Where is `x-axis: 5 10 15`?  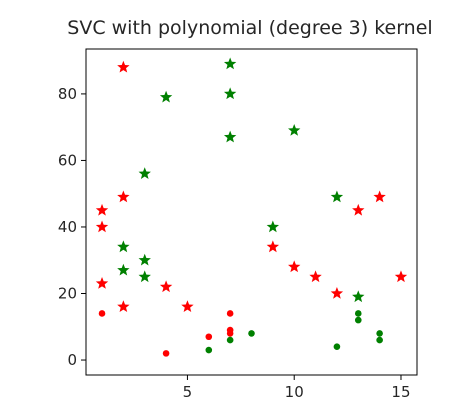 x-axis: 5 10 15 is located at coordinates (297, 388).